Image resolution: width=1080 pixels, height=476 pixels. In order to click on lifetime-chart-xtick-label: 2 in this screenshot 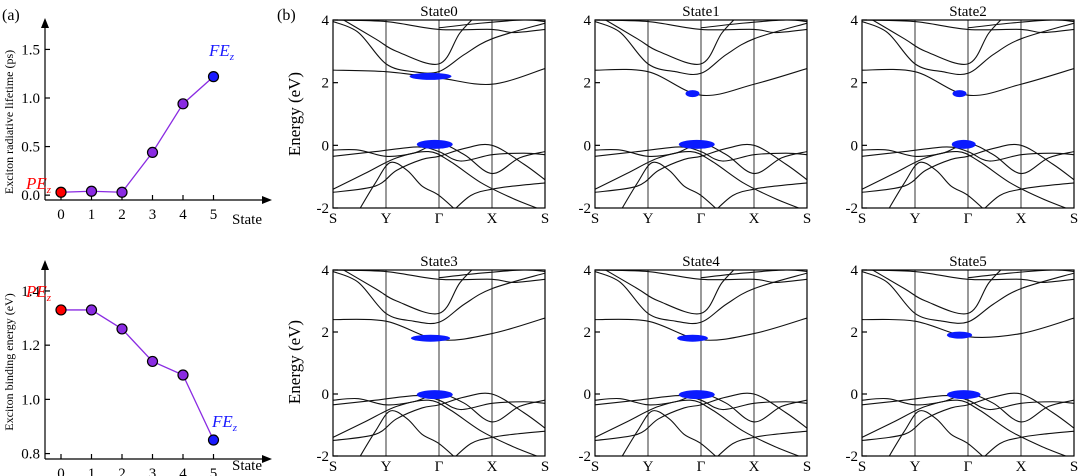, I will do `click(122, 215)`.